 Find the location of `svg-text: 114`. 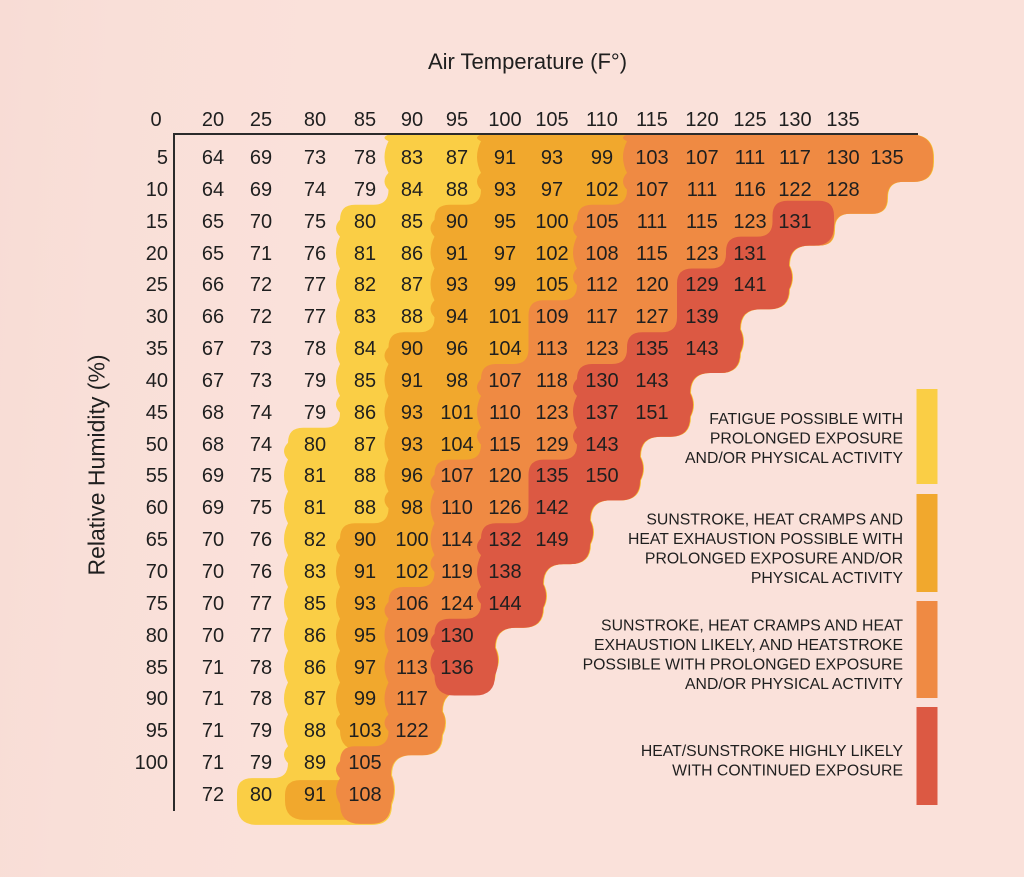

svg-text: 114 is located at coordinates (457, 540).